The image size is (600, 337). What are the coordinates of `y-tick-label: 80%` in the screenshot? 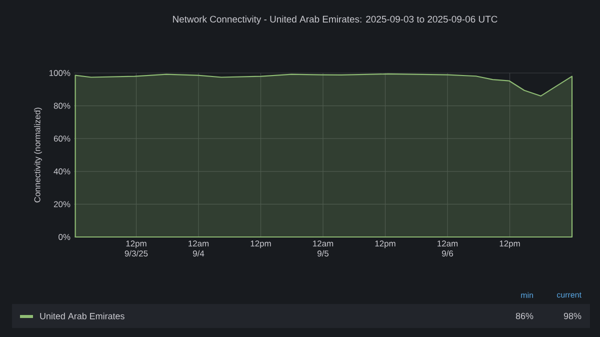 It's located at (62, 105).